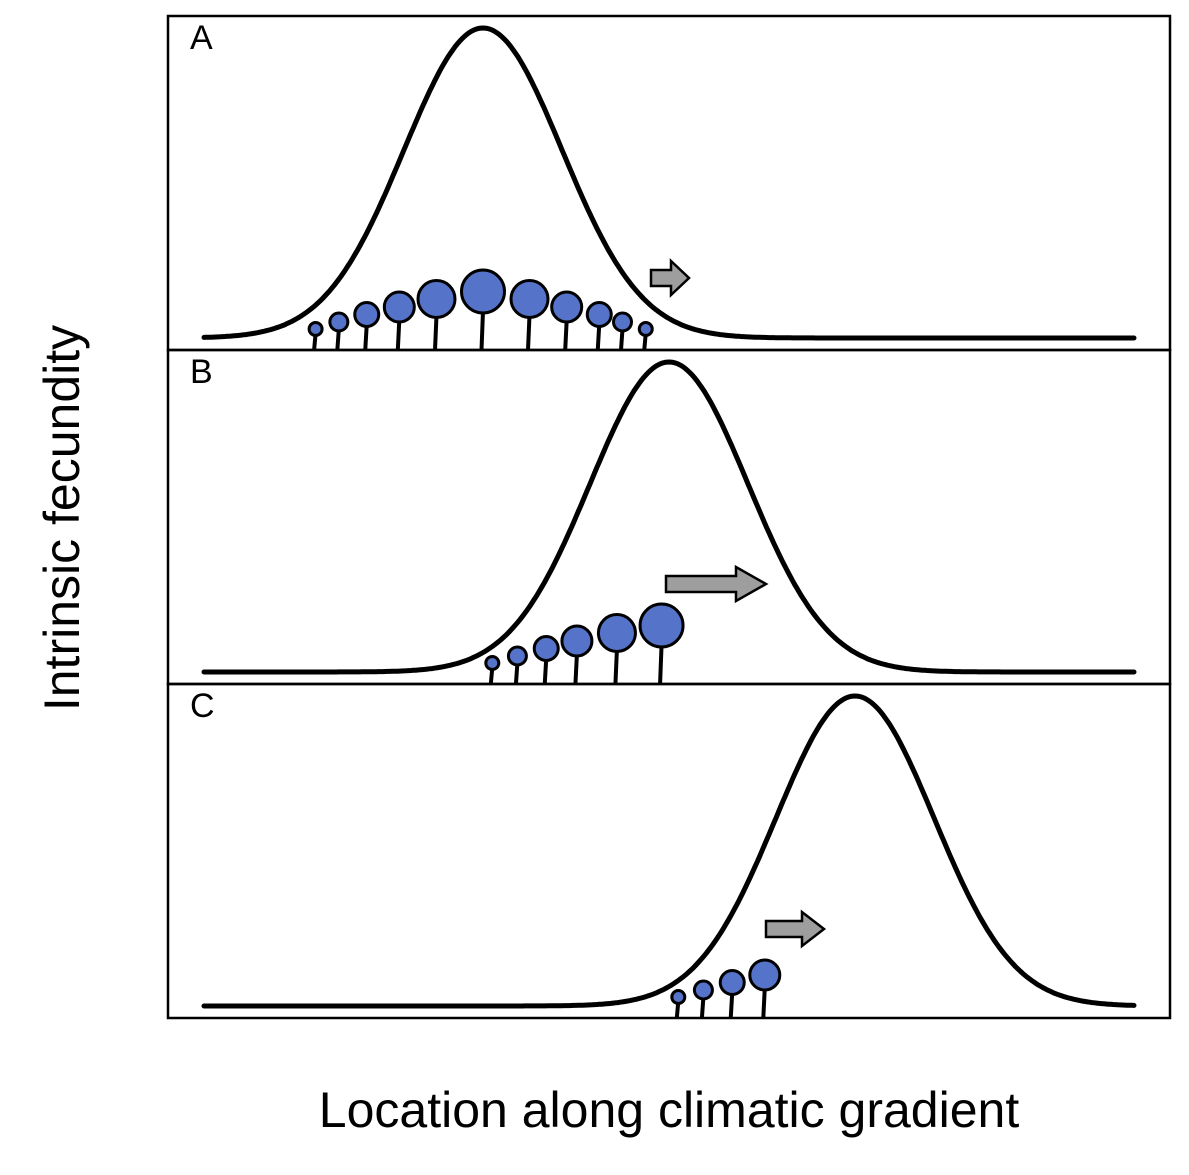 The image size is (1189, 1175). Describe the element at coordinates (62, 518) in the screenshot. I see `y-axis-label: Intrinsic fecundity` at that location.